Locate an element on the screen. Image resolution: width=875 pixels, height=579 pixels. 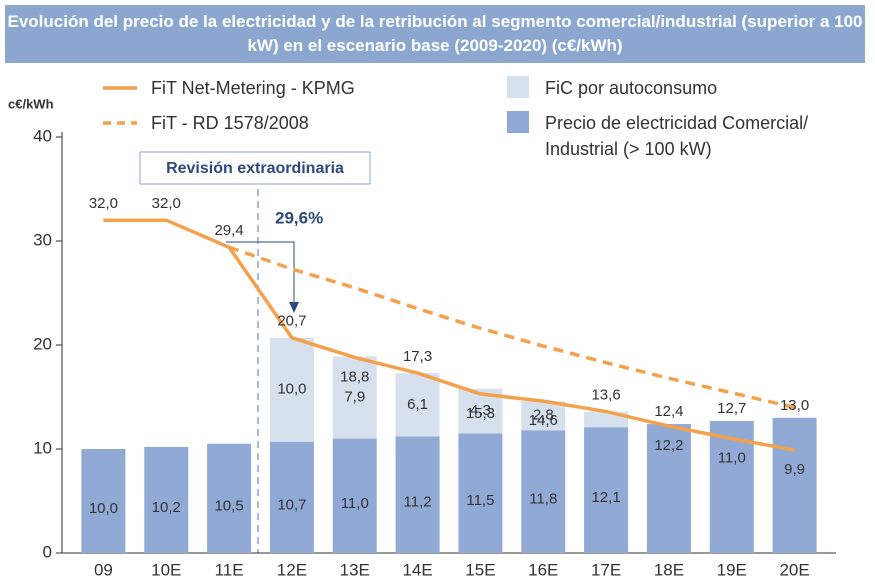
data-label: 6,1 is located at coordinates (417, 404).